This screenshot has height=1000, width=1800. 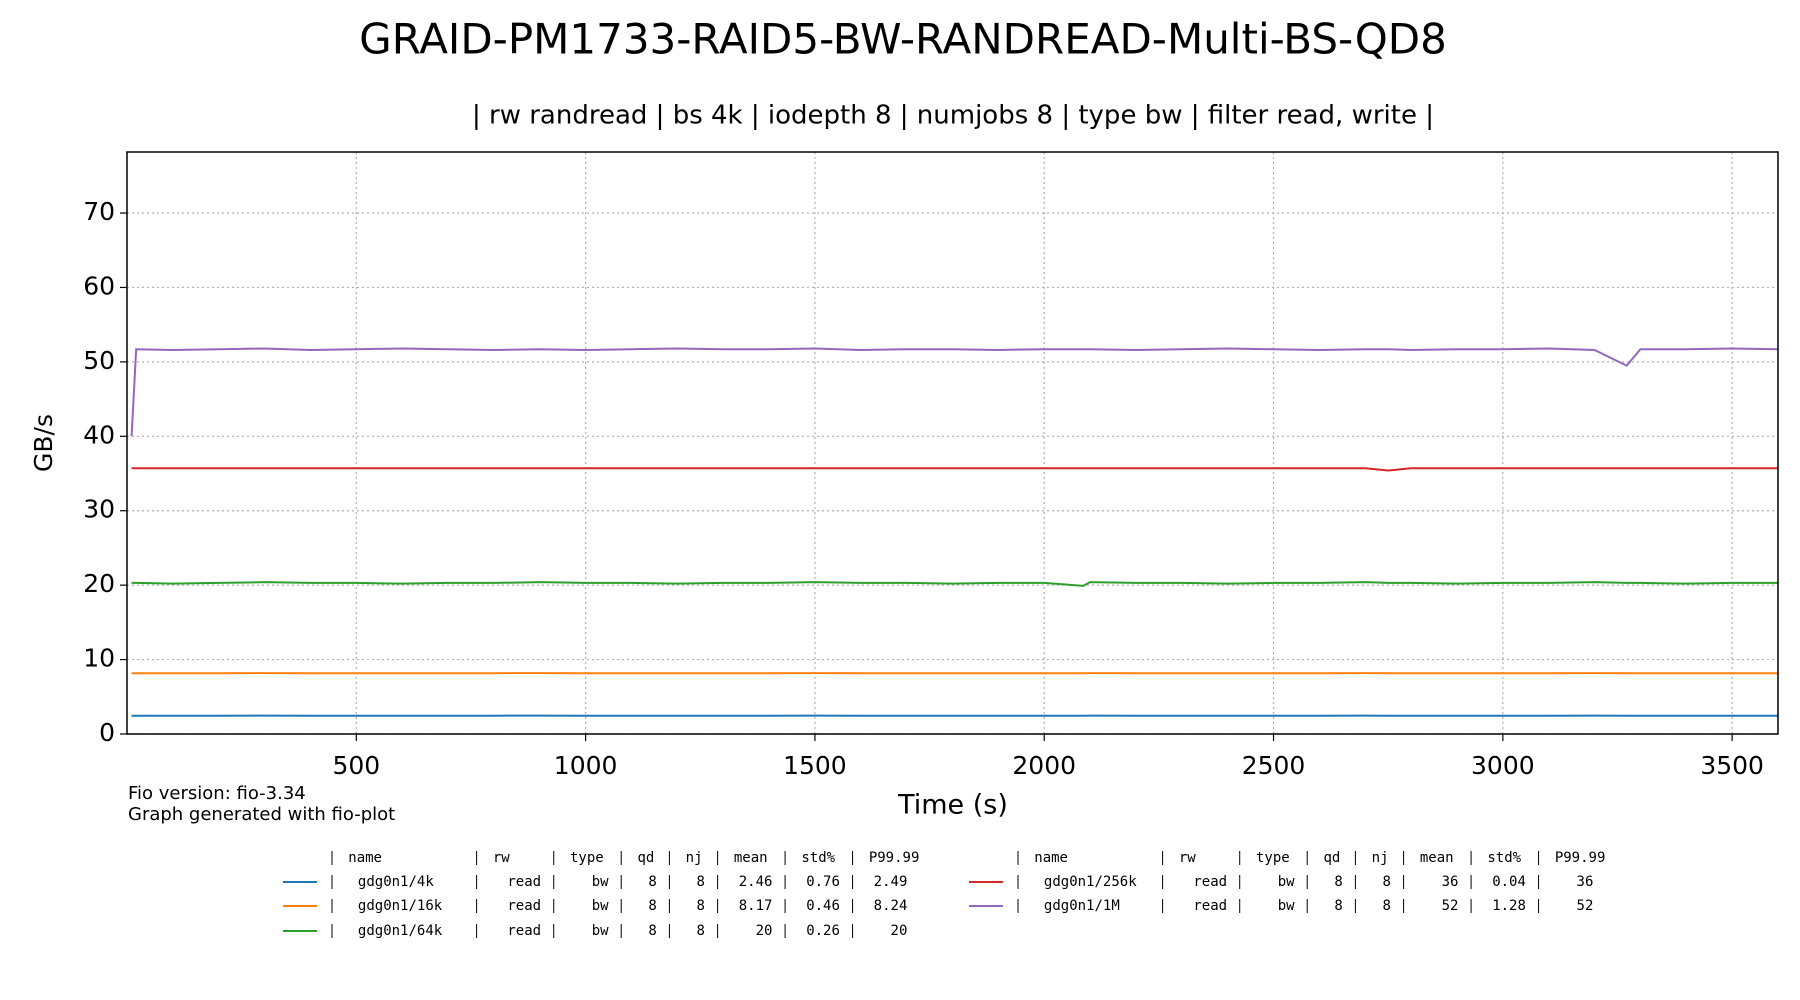 I want to click on x-tick-label: 2000, so click(x=1044, y=765).